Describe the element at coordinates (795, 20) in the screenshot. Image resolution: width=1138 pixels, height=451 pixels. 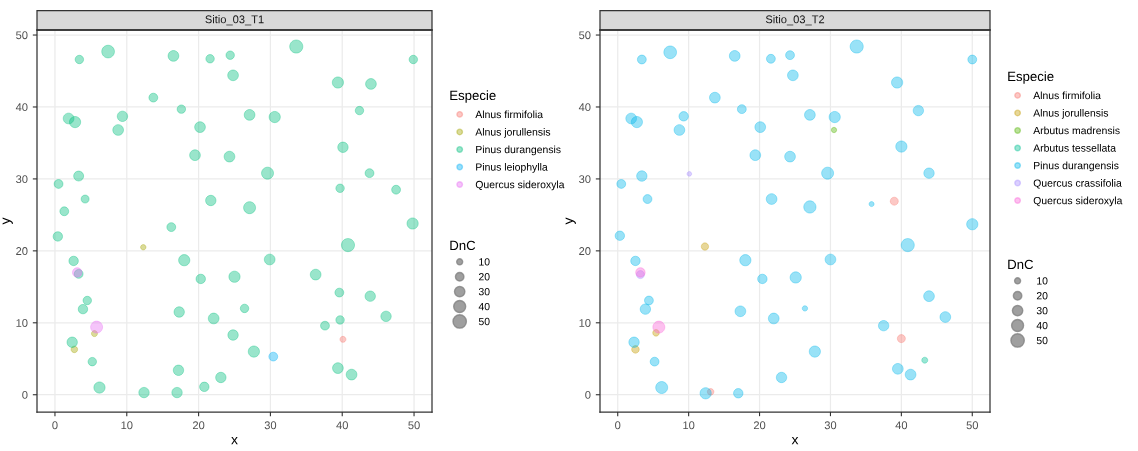
I see `chart-title: Sitio_03_T2` at that location.